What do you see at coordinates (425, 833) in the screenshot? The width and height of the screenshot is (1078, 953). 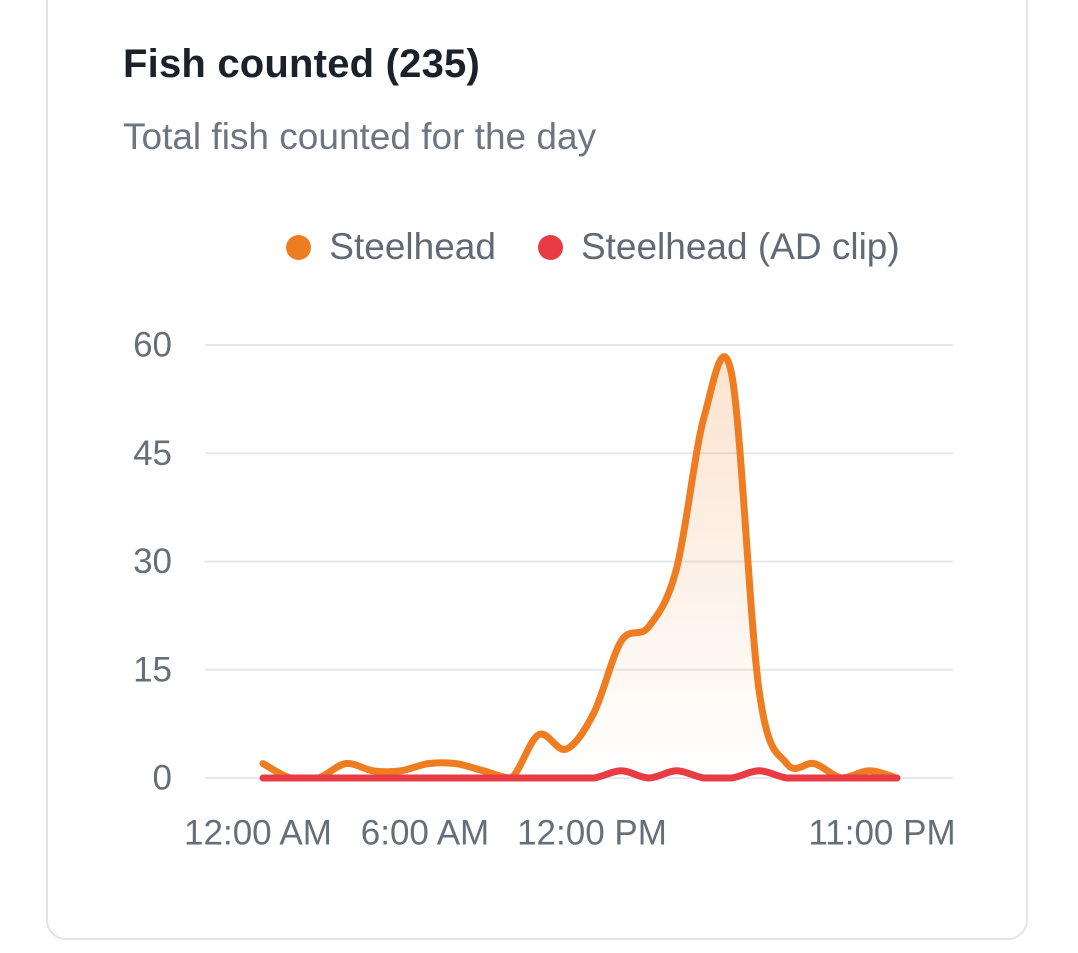 I see `x-axis-tick-label: 6:00 AM` at bounding box center [425, 833].